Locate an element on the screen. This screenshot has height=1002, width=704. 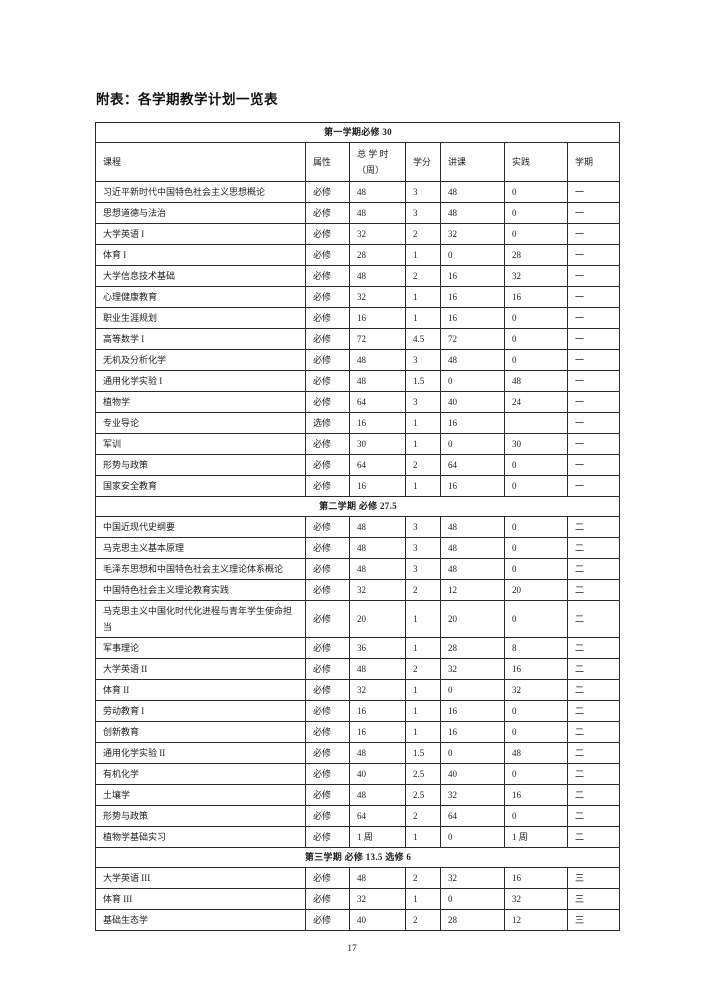
table-cell: 20 is located at coordinates (472, 619).